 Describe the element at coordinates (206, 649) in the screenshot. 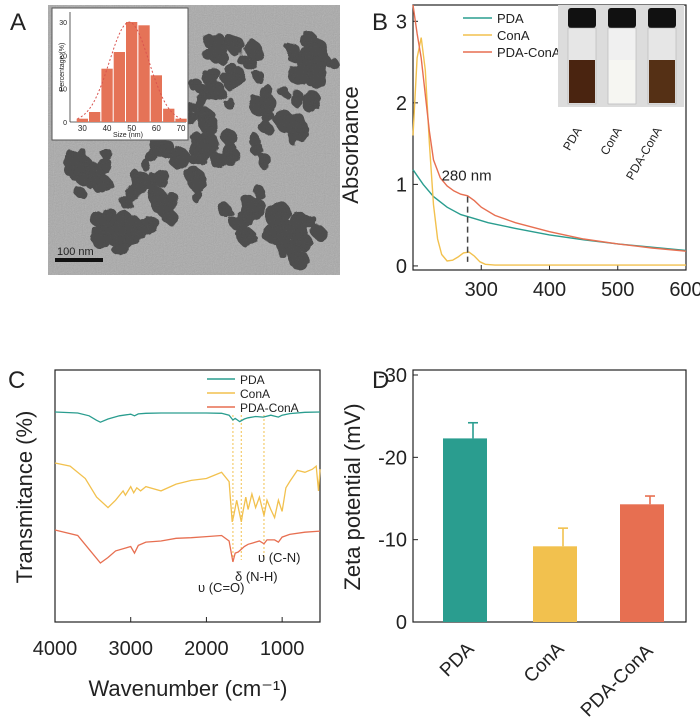

I see `ftir-x-tick-label: 2000` at that location.